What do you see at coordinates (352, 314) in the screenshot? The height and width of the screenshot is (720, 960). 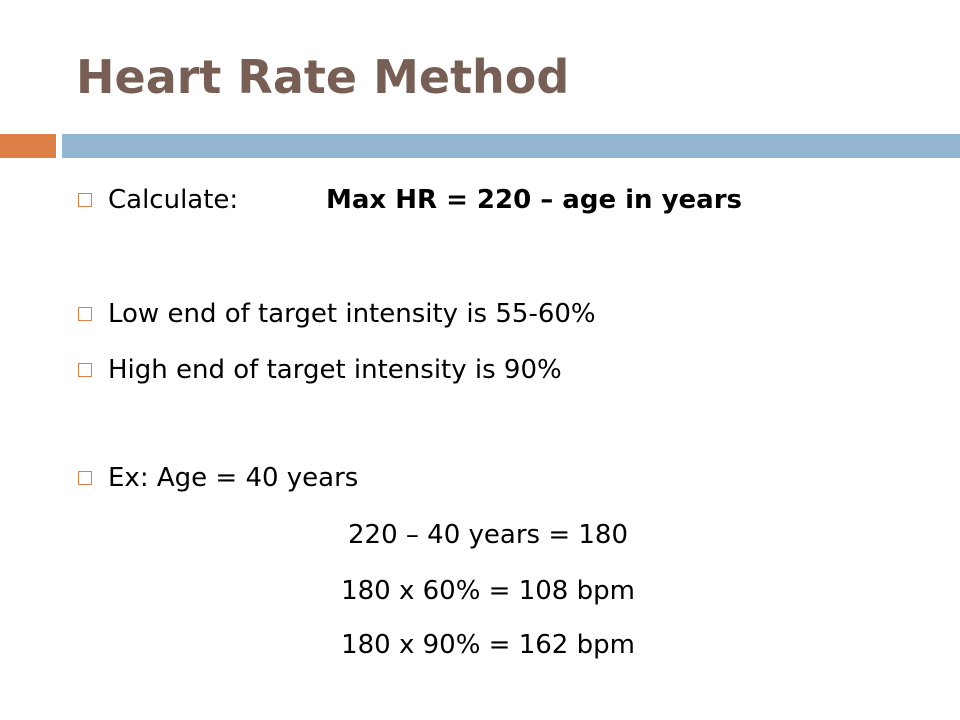 I see `bullet-low-end: Low end of target intensity is 55-60%` at bounding box center [352, 314].